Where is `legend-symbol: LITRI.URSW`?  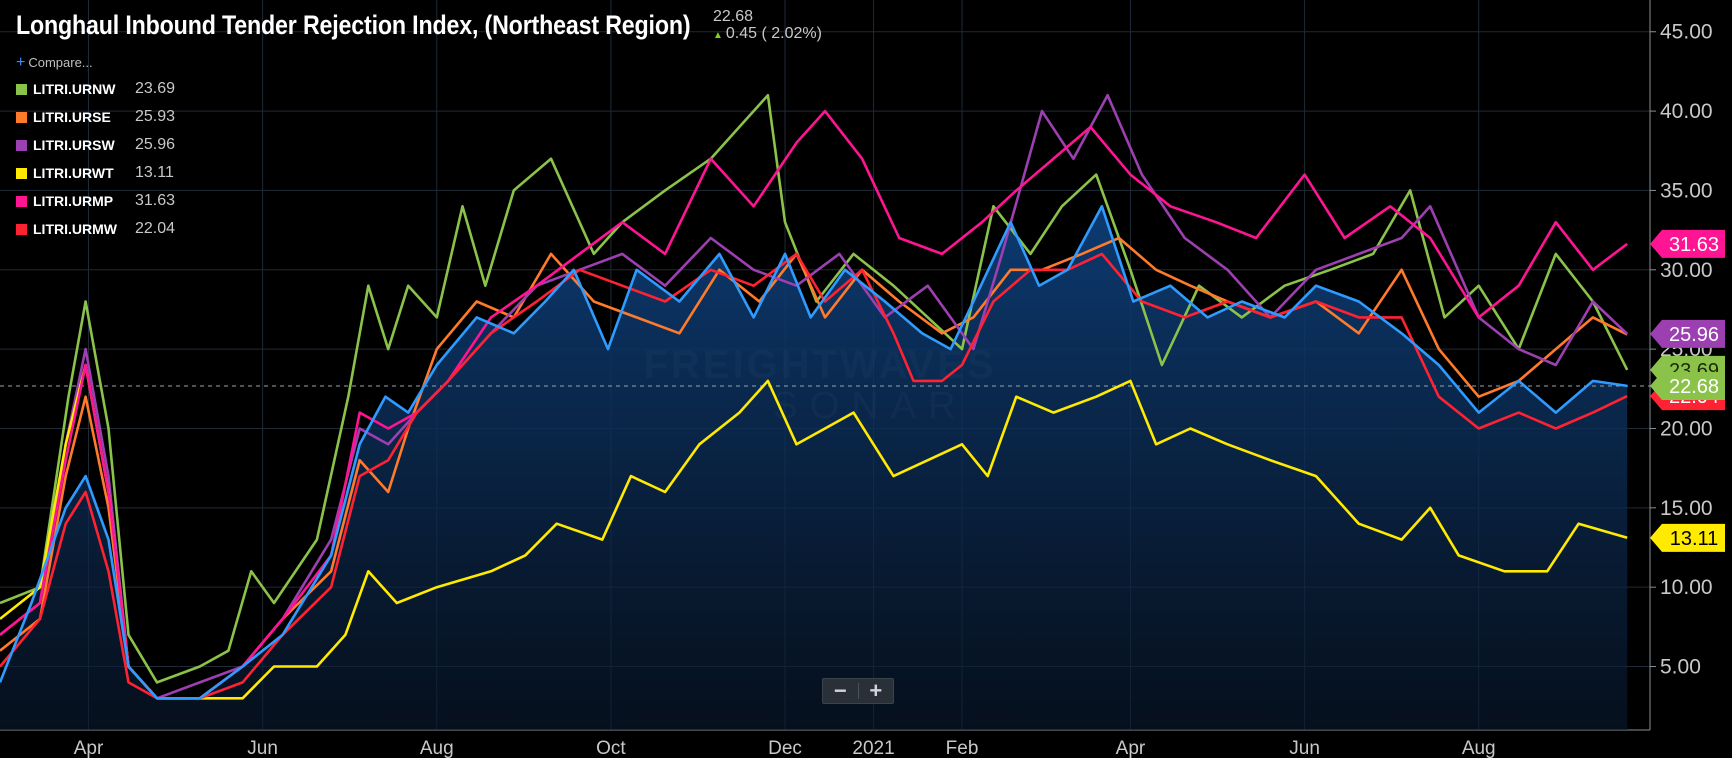
legend-symbol: LITRI.URSW is located at coordinates (74, 145).